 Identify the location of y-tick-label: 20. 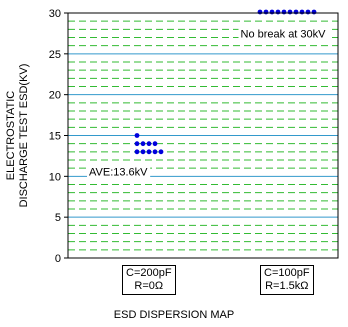
(55, 96).